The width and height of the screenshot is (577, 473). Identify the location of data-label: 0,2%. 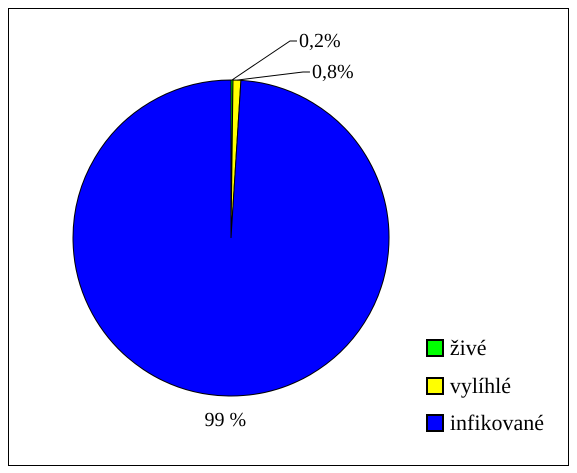
(319, 41).